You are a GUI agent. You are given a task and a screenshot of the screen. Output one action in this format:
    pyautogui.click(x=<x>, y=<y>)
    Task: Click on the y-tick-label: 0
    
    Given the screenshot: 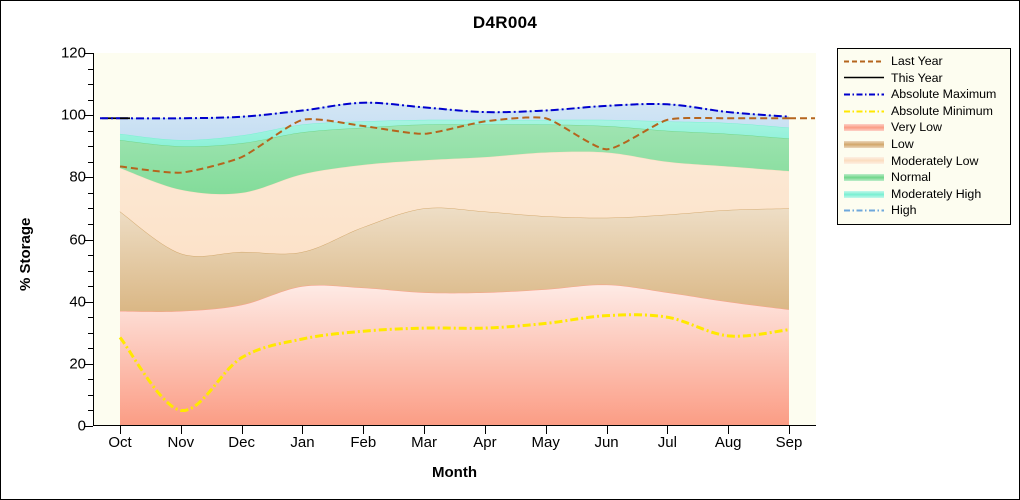 What is the action you would take?
    pyautogui.click(x=81, y=426)
    